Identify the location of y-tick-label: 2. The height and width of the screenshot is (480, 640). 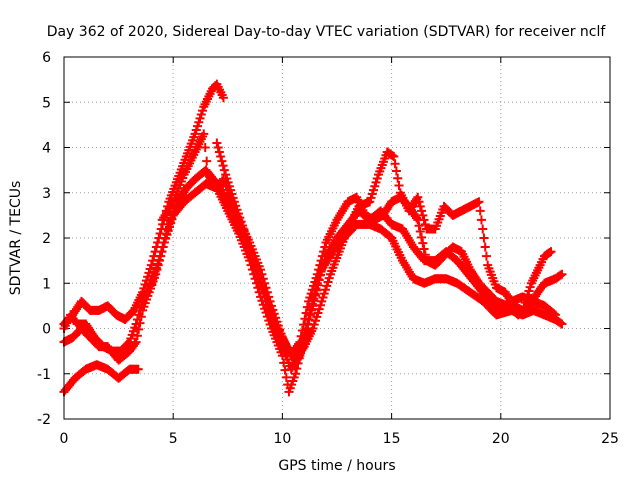
(46, 239).